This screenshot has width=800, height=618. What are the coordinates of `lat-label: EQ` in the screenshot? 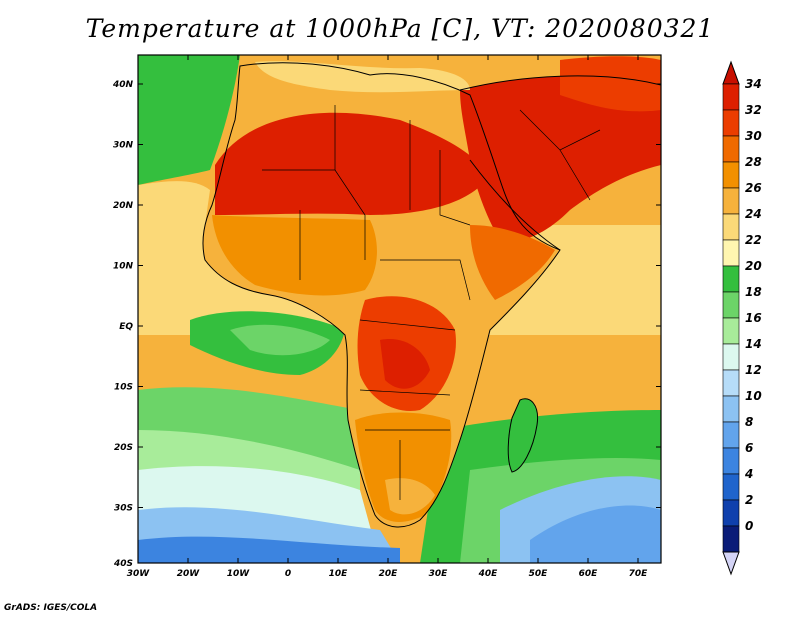 It's located at (126, 327).